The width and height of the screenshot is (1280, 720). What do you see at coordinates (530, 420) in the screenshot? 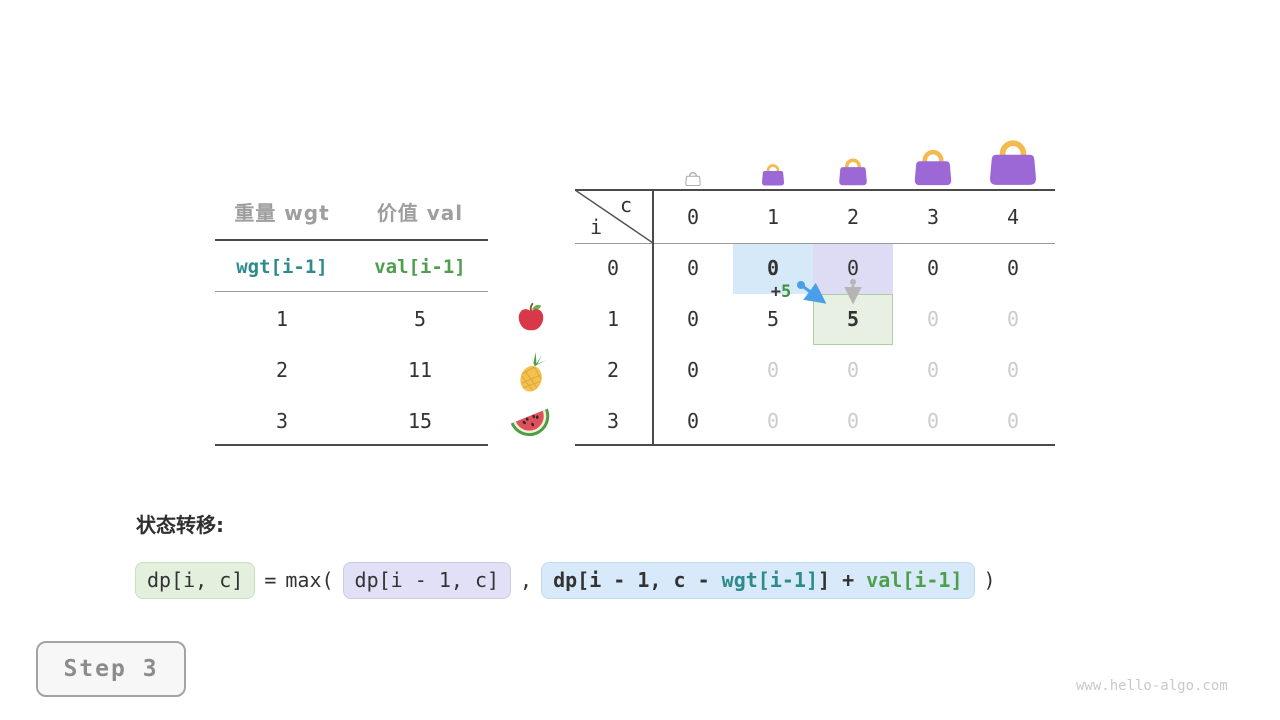
I see `watermelon-icon` at bounding box center [530, 420].